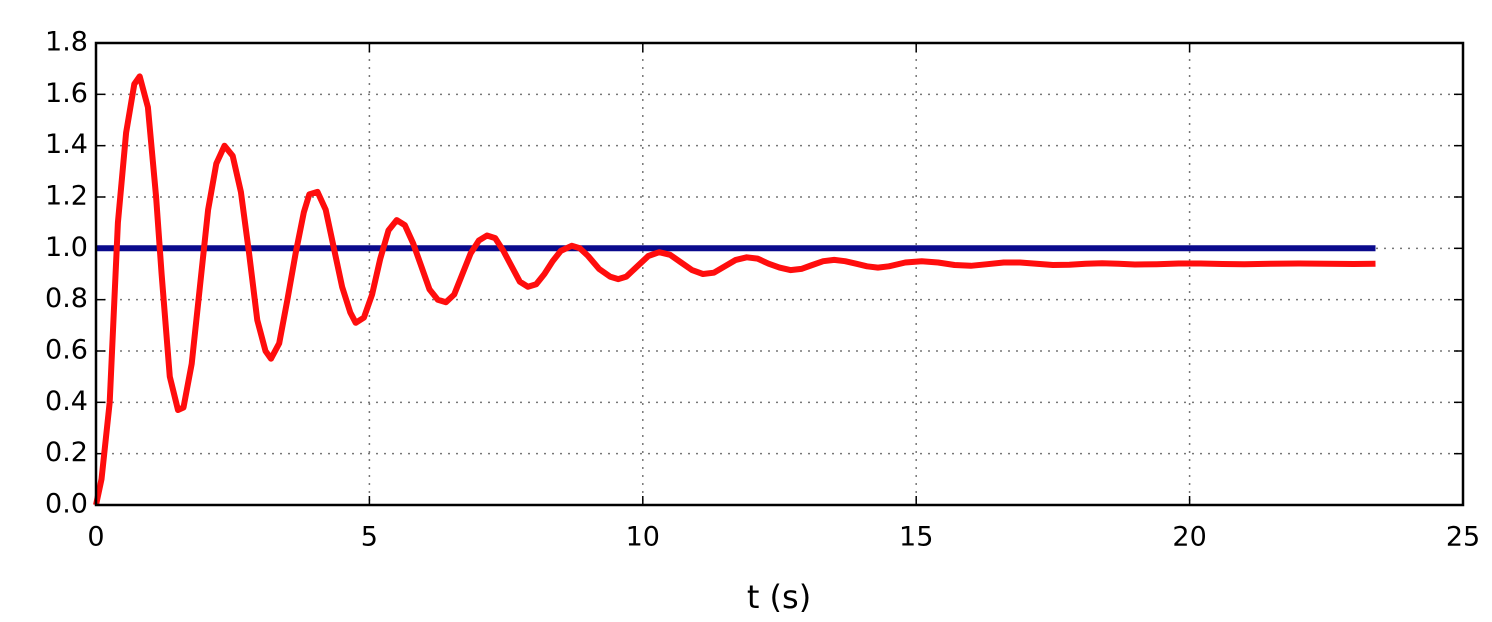  I want to click on x-axis-label: t (s), so click(779, 597).